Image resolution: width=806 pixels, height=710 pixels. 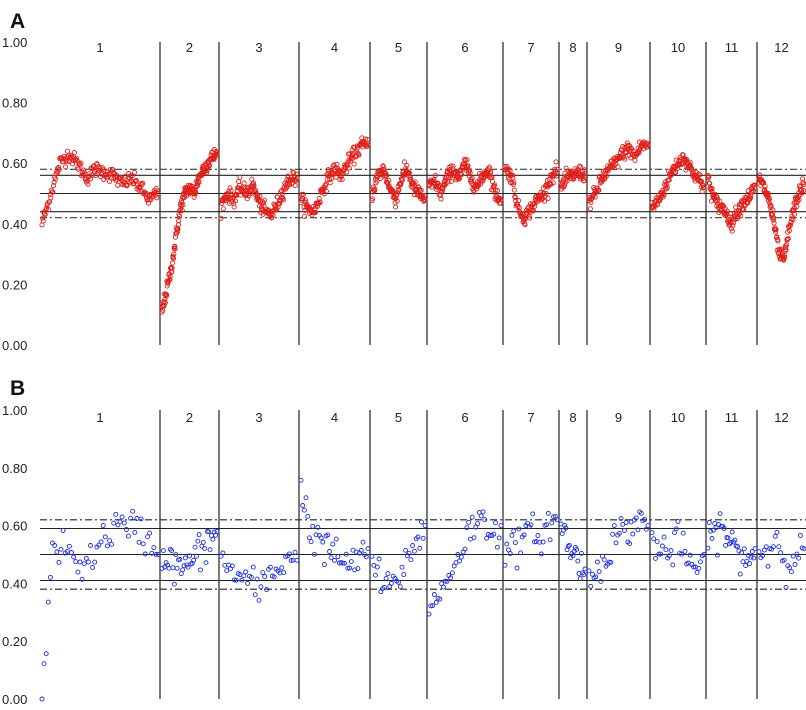 What do you see at coordinates (17, 388) in the screenshot?
I see `panel-b-label: B` at bounding box center [17, 388].